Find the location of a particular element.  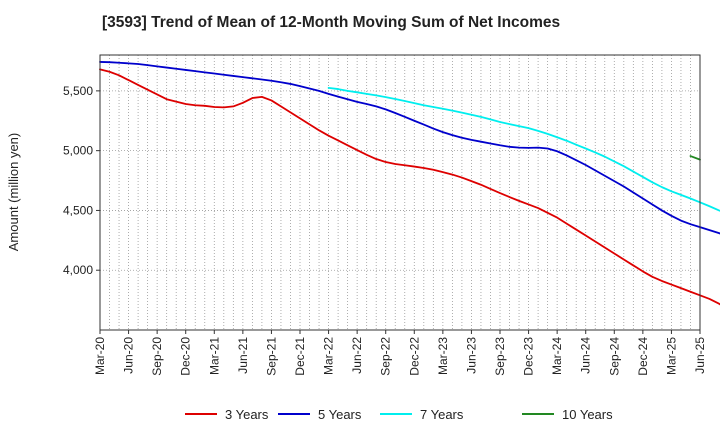

x-tick-label: Dec-24 is located at coordinates (643, 356).